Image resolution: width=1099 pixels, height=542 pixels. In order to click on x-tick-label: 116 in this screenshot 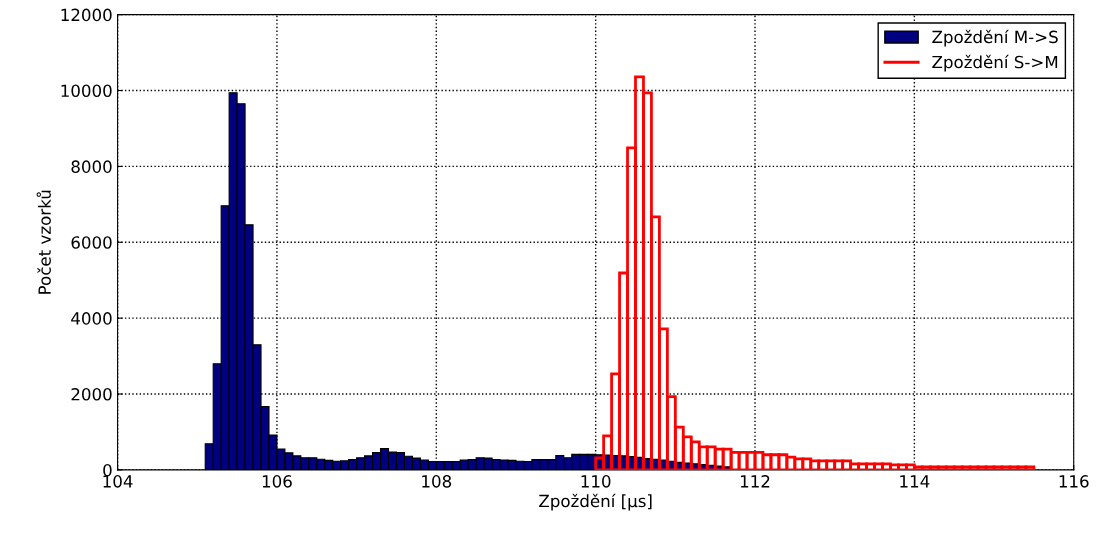, I will do `click(1074, 481)`.